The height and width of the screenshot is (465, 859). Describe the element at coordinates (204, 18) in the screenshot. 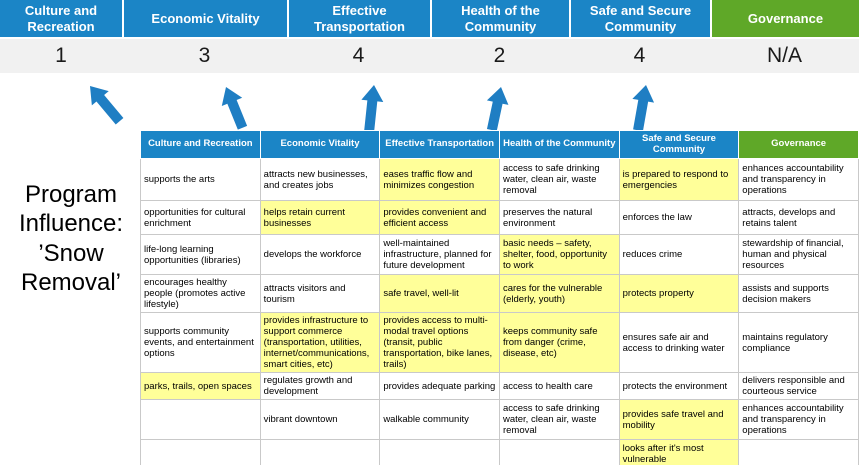

I see `scoreboard-header-economic-vitality: Economic Vitality` at that location.